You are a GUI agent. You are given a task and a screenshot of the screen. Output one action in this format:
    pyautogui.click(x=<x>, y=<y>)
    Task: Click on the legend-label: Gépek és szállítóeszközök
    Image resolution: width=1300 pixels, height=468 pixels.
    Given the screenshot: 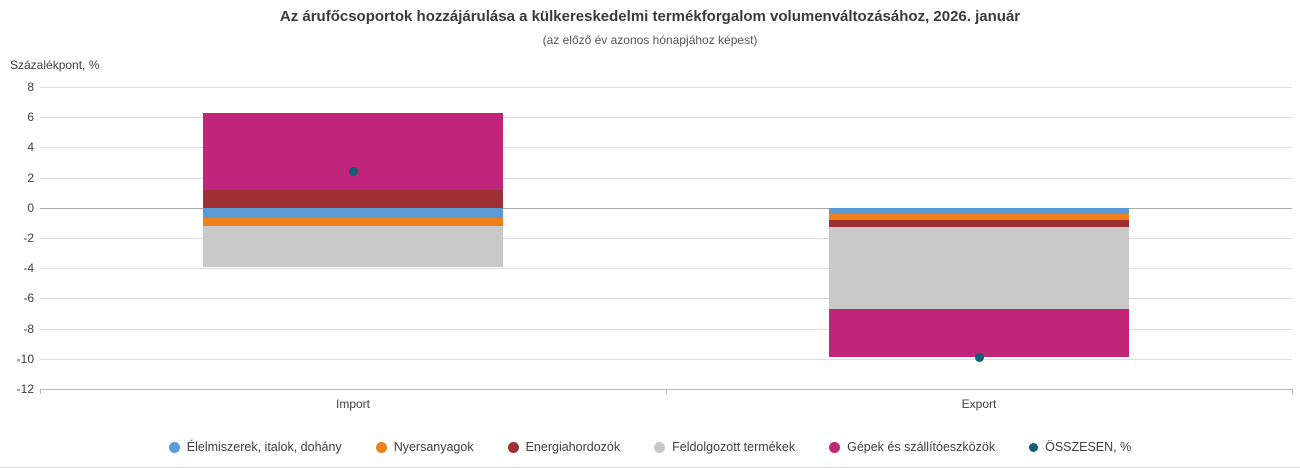 What is the action you would take?
    pyautogui.click(x=921, y=447)
    